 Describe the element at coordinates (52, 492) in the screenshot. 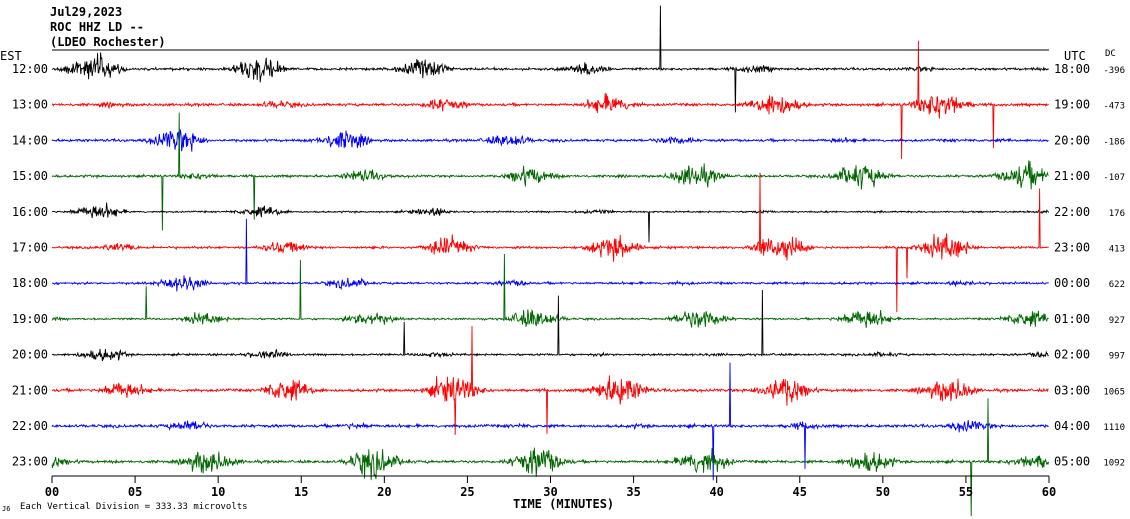

I see `x-tick-label: 00` at that location.